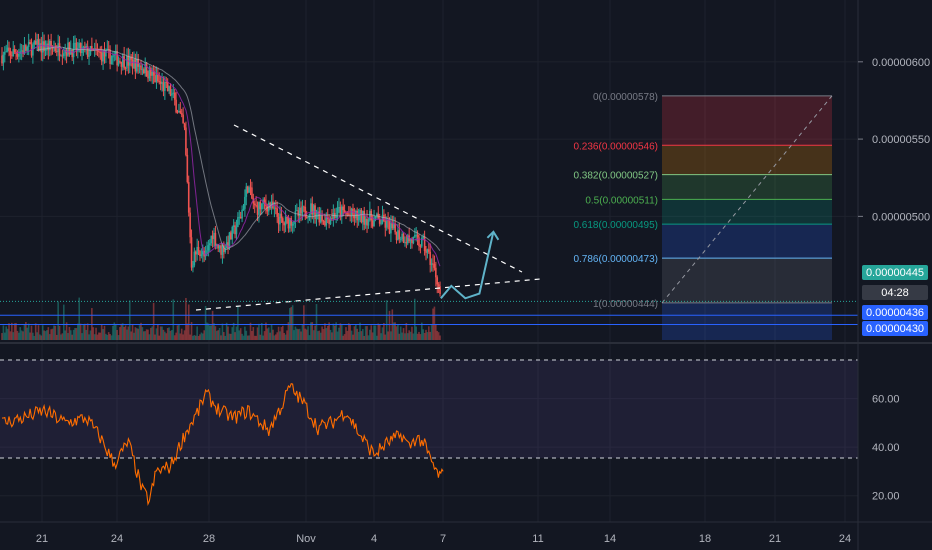 The image size is (932, 550). What do you see at coordinates (894, 140) in the screenshot?
I see `price-axis: 0.00000600 0.00000550 0.00000500` at bounding box center [894, 140].